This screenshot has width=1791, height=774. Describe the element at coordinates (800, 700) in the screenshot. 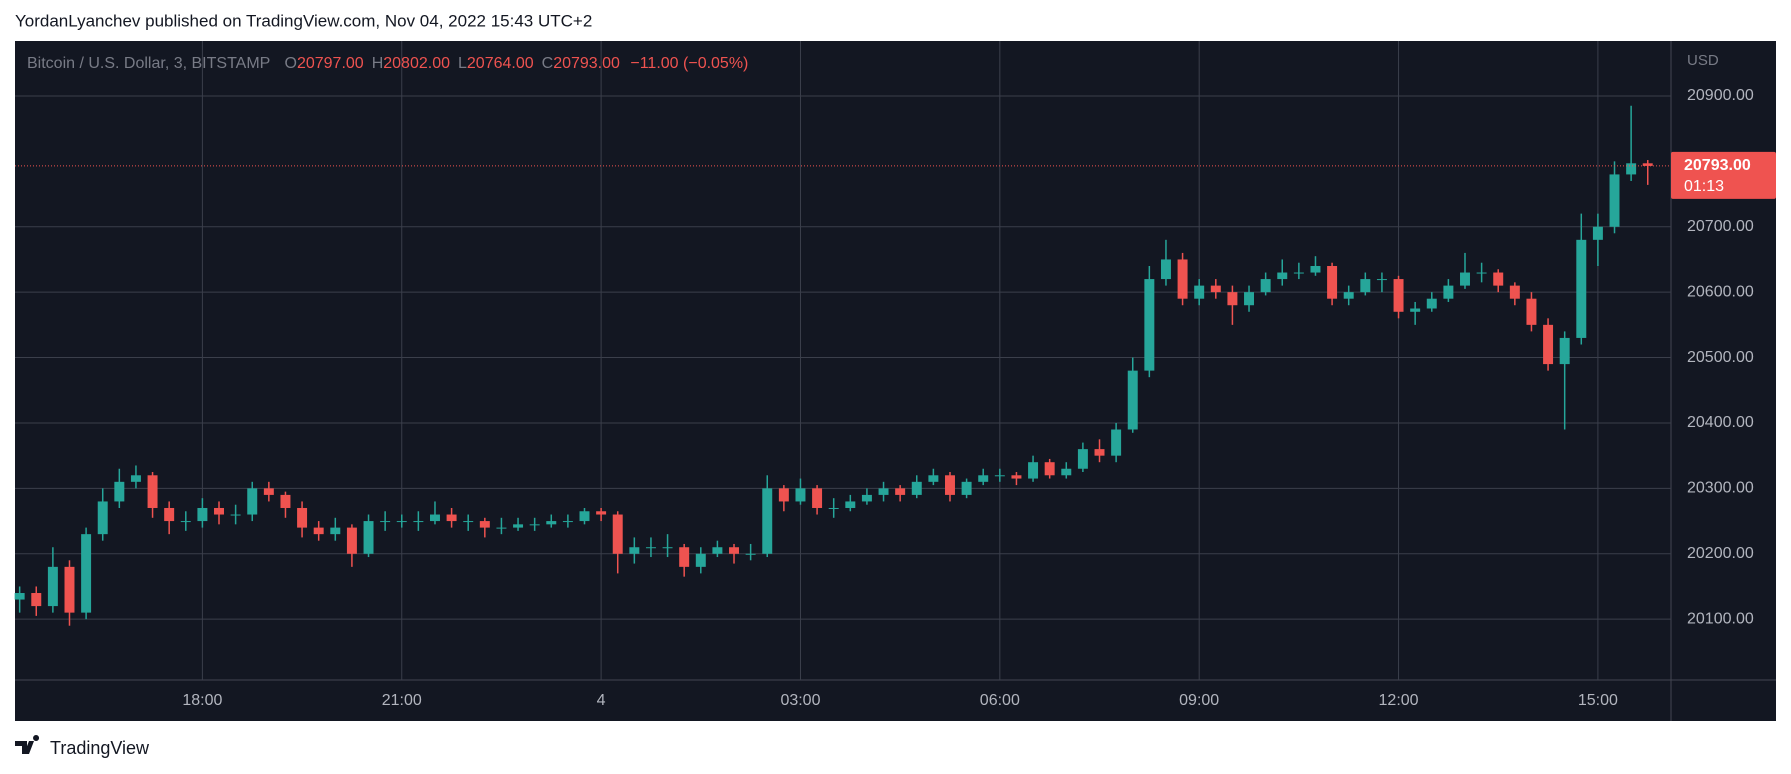

I see `x-tick-label: 03:00` at that location.